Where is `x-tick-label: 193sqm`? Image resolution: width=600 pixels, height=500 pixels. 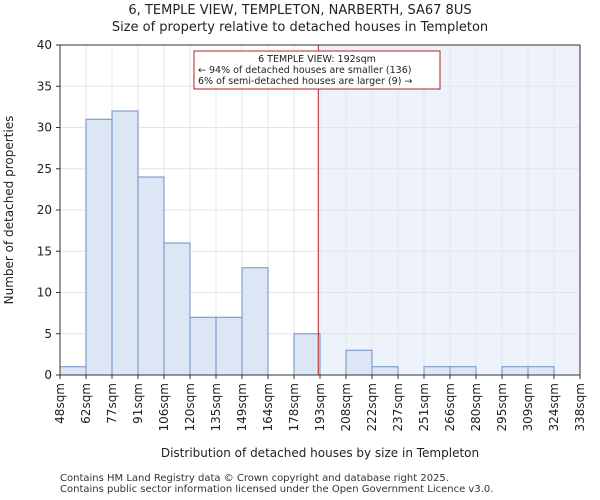
x-tick-label: 193sqm is located at coordinates (320, 407).